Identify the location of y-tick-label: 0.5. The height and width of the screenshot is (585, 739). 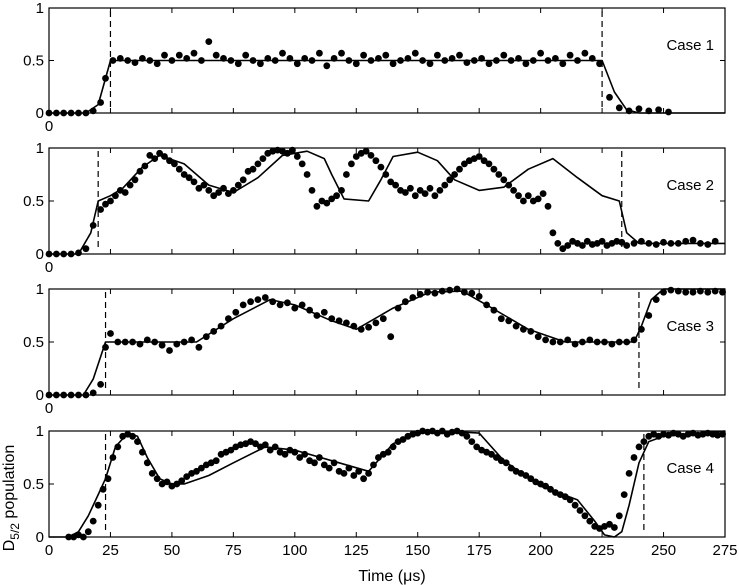
(33, 61).